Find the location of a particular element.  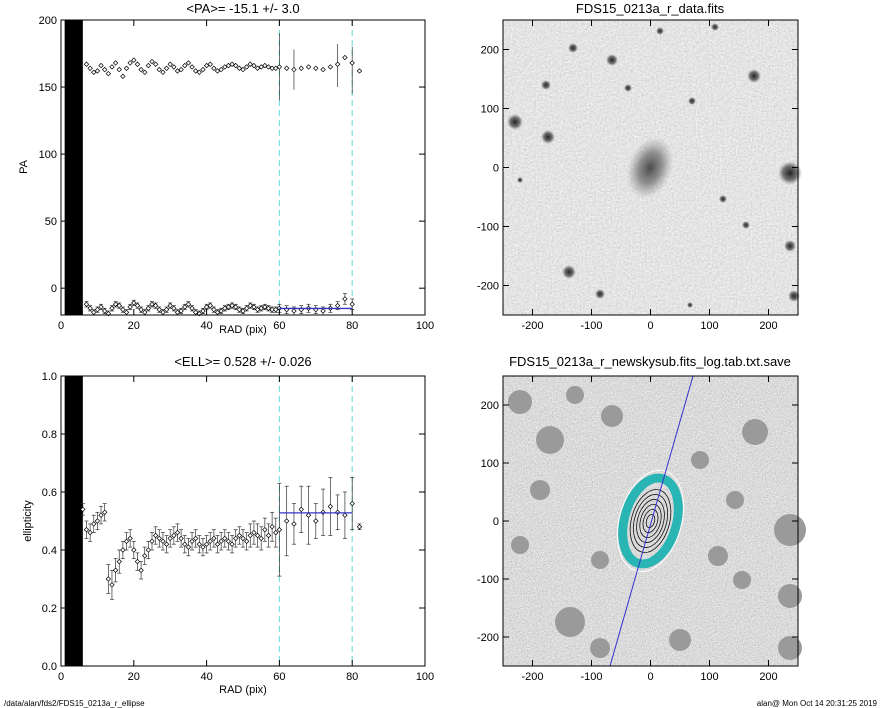

x-tick-label: 100 is located at coordinates (425, 677).